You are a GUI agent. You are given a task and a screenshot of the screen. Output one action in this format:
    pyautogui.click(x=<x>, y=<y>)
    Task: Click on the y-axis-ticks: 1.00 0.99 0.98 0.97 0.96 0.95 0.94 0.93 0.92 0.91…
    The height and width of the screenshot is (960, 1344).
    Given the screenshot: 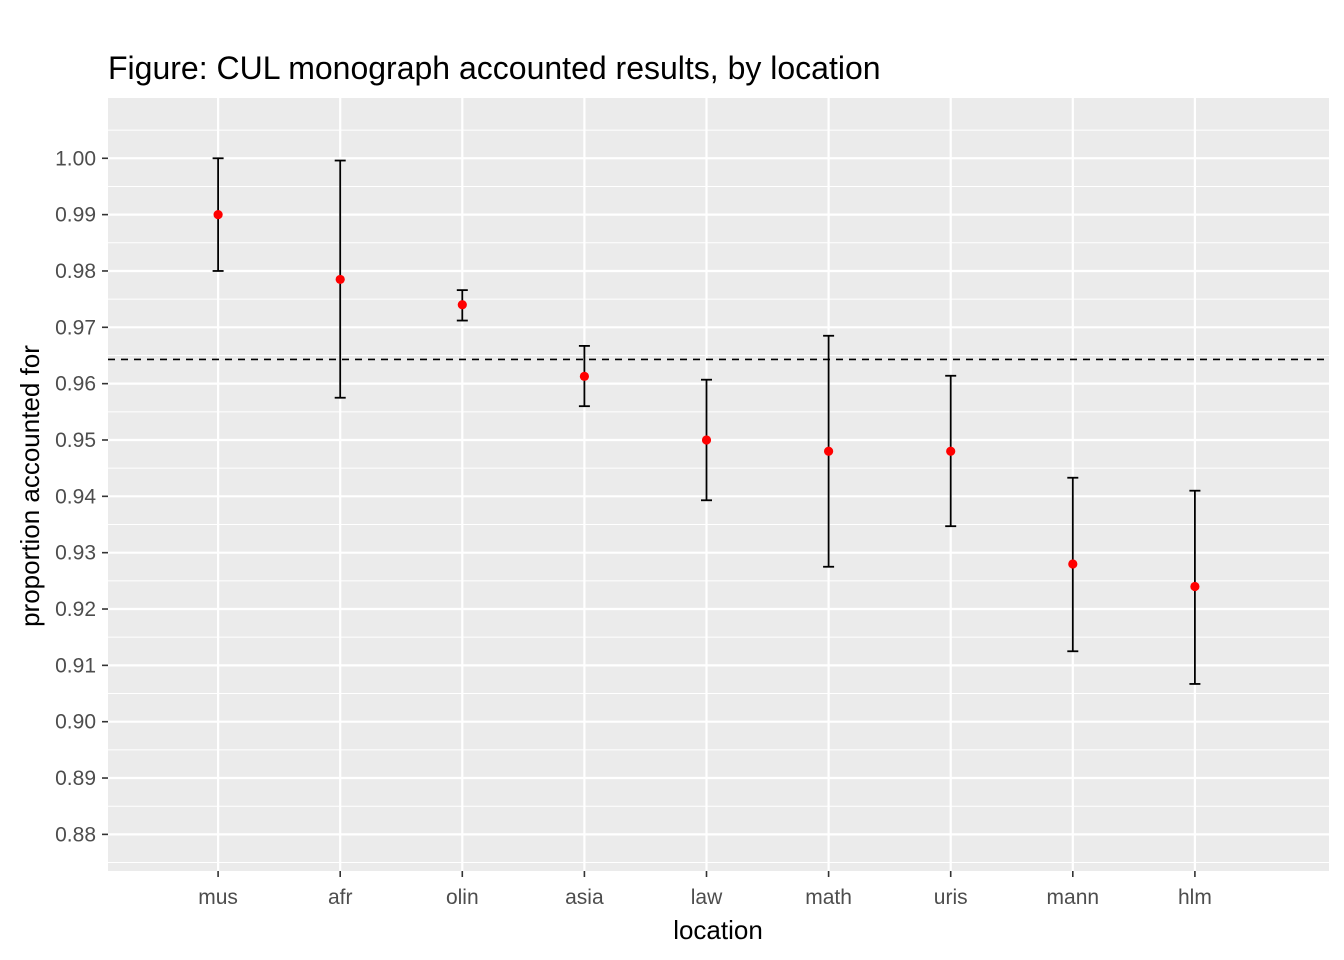 What is the action you would take?
    pyautogui.click(x=81, y=496)
    